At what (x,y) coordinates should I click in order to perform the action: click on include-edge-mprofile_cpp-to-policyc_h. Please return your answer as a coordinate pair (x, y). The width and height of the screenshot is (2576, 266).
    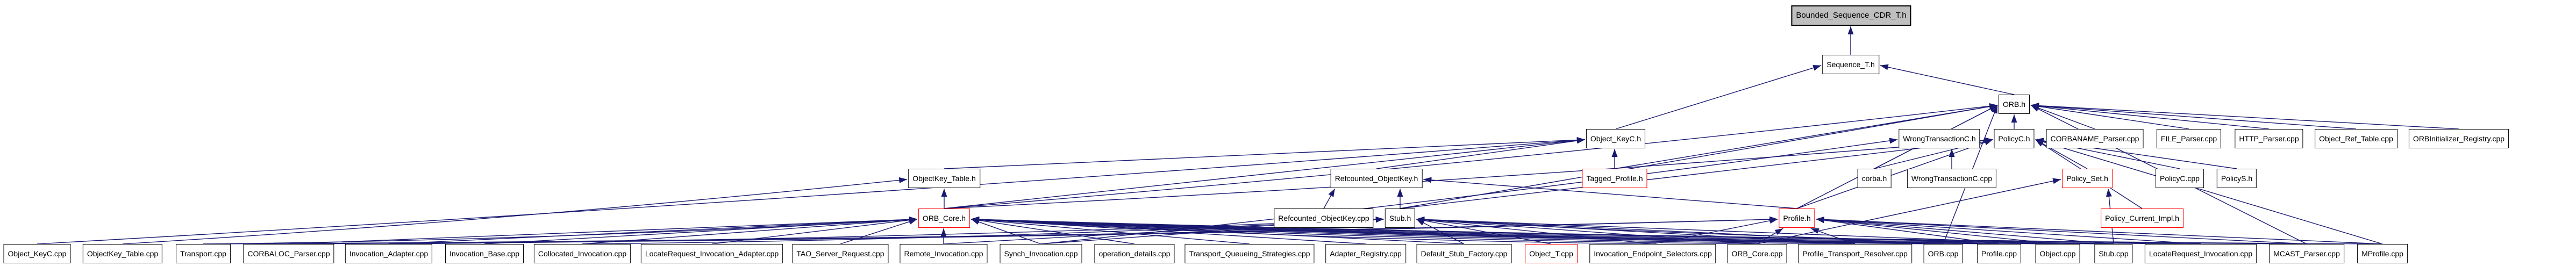
    Looking at the image, I should click on (2209, 192).